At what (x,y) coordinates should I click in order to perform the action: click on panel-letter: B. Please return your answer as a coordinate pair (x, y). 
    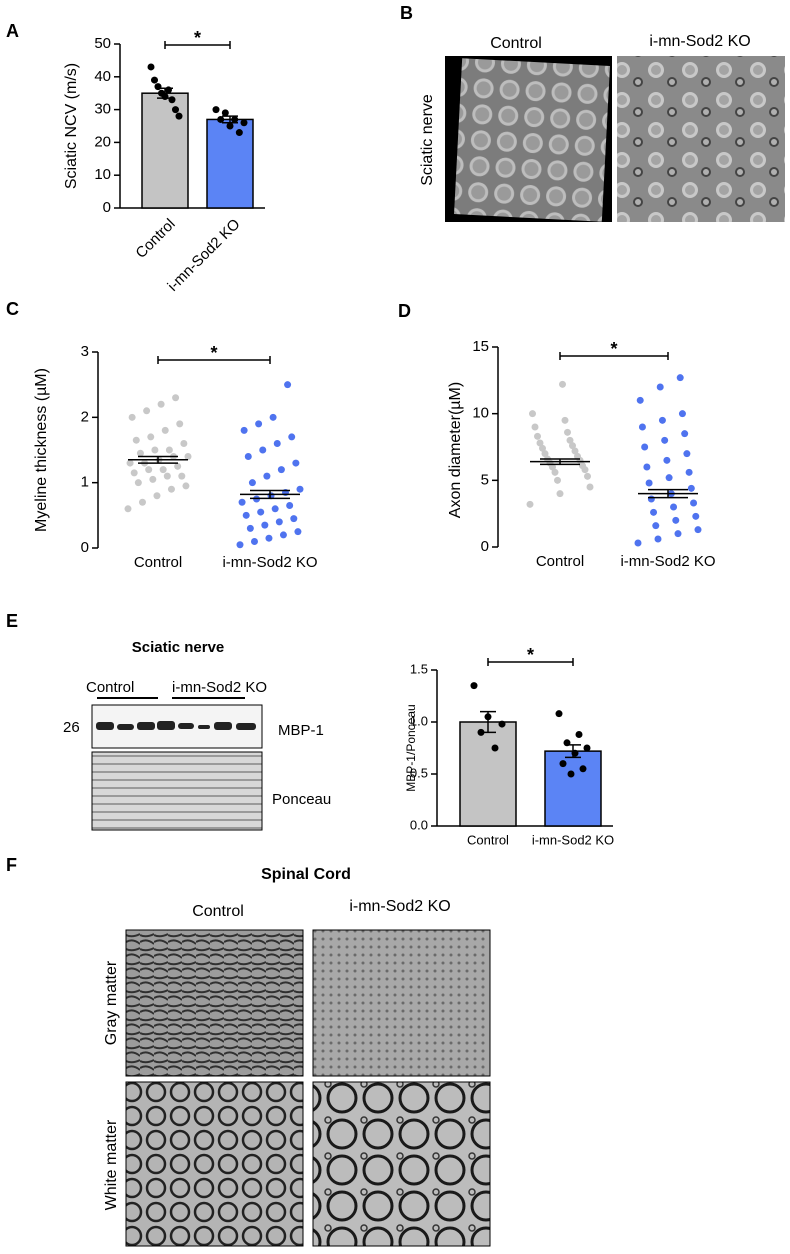
    Looking at the image, I should click on (406, 13).